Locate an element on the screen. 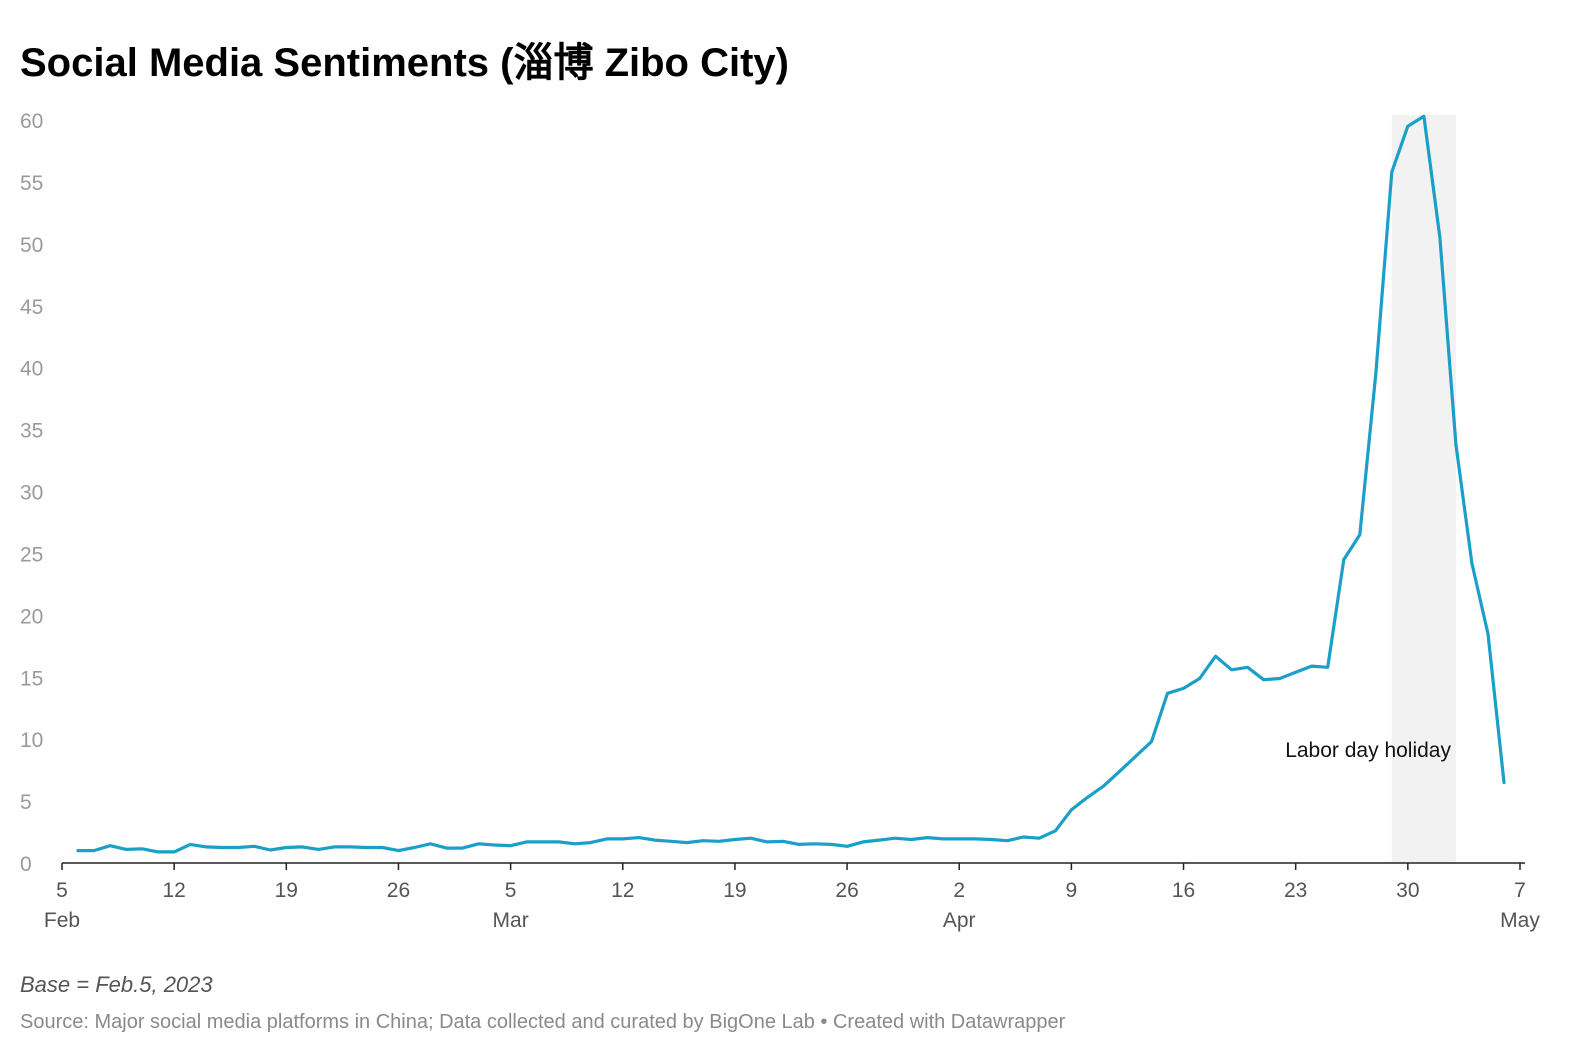  holiday-highlight-band is located at coordinates (1423, 489).